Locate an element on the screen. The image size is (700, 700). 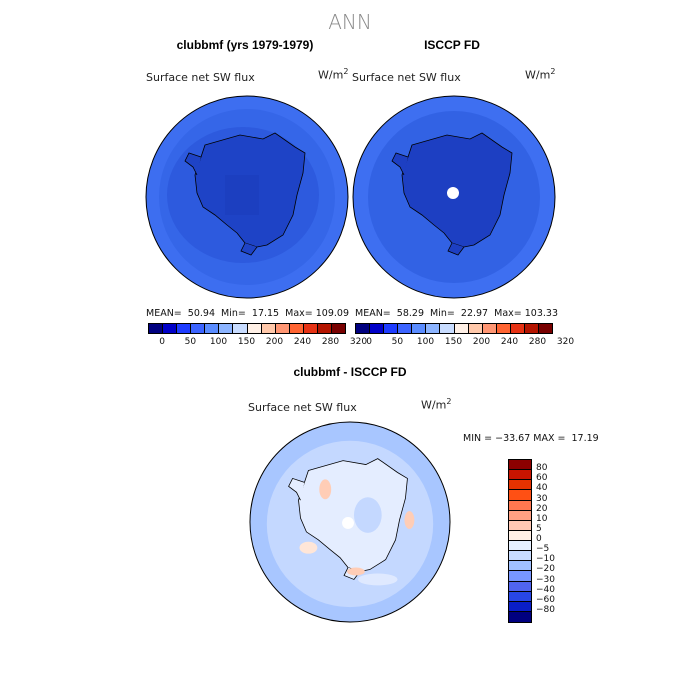
panel-3-variable: Surface net SW flux is located at coordinates (302, 407).